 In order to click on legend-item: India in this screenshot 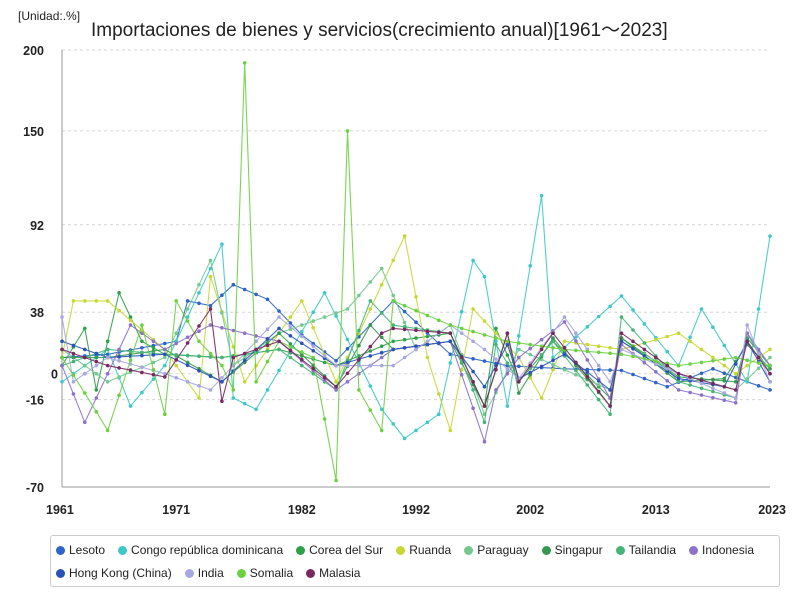, I will do `click(204, 573)`.